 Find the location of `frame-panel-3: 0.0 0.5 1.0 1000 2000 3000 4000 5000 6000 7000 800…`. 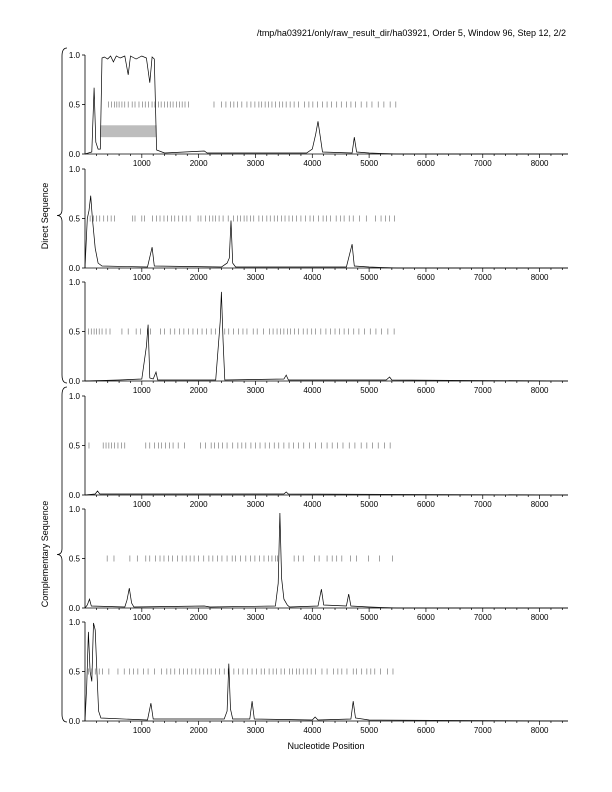

frame-panel-3: 0.0 0.5 1.0 1000 2000 3000 4000 5000 6000 7000 800… is located at coordinates (319, 336).